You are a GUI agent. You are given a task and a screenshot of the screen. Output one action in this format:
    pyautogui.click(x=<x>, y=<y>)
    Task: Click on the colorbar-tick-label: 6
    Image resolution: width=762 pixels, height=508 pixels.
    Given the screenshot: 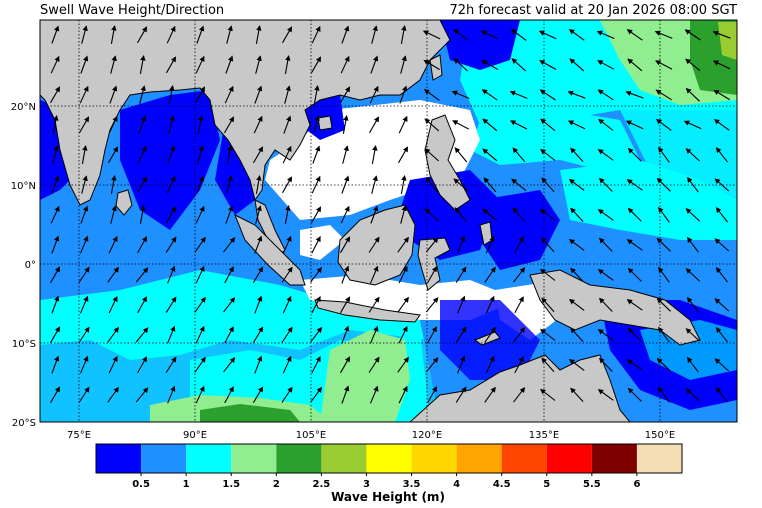 What is the action you would take?
    pyautogui.click(x=636, y=484)
    